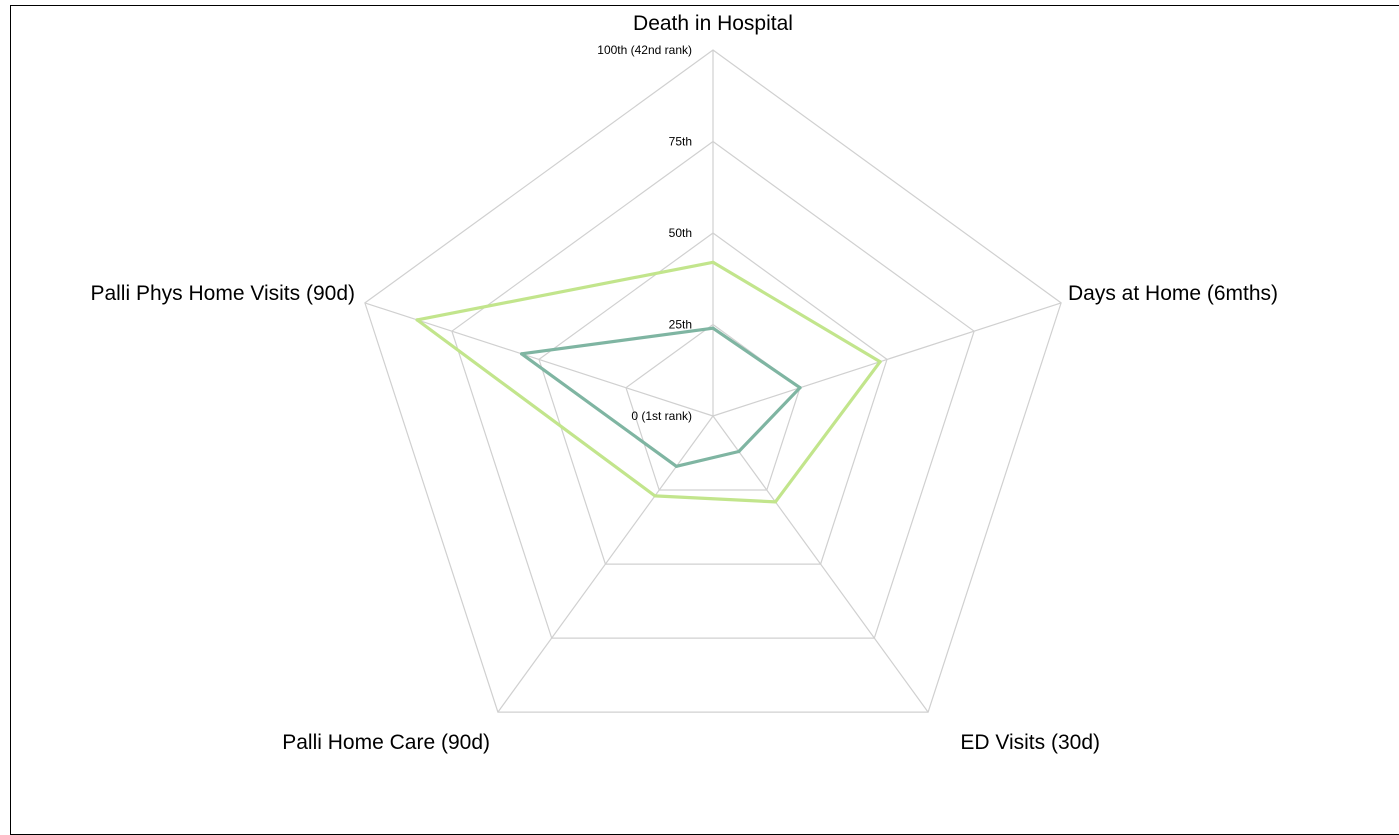  I want to click on series-1-point-death-in-hospital, so click(713, 262).